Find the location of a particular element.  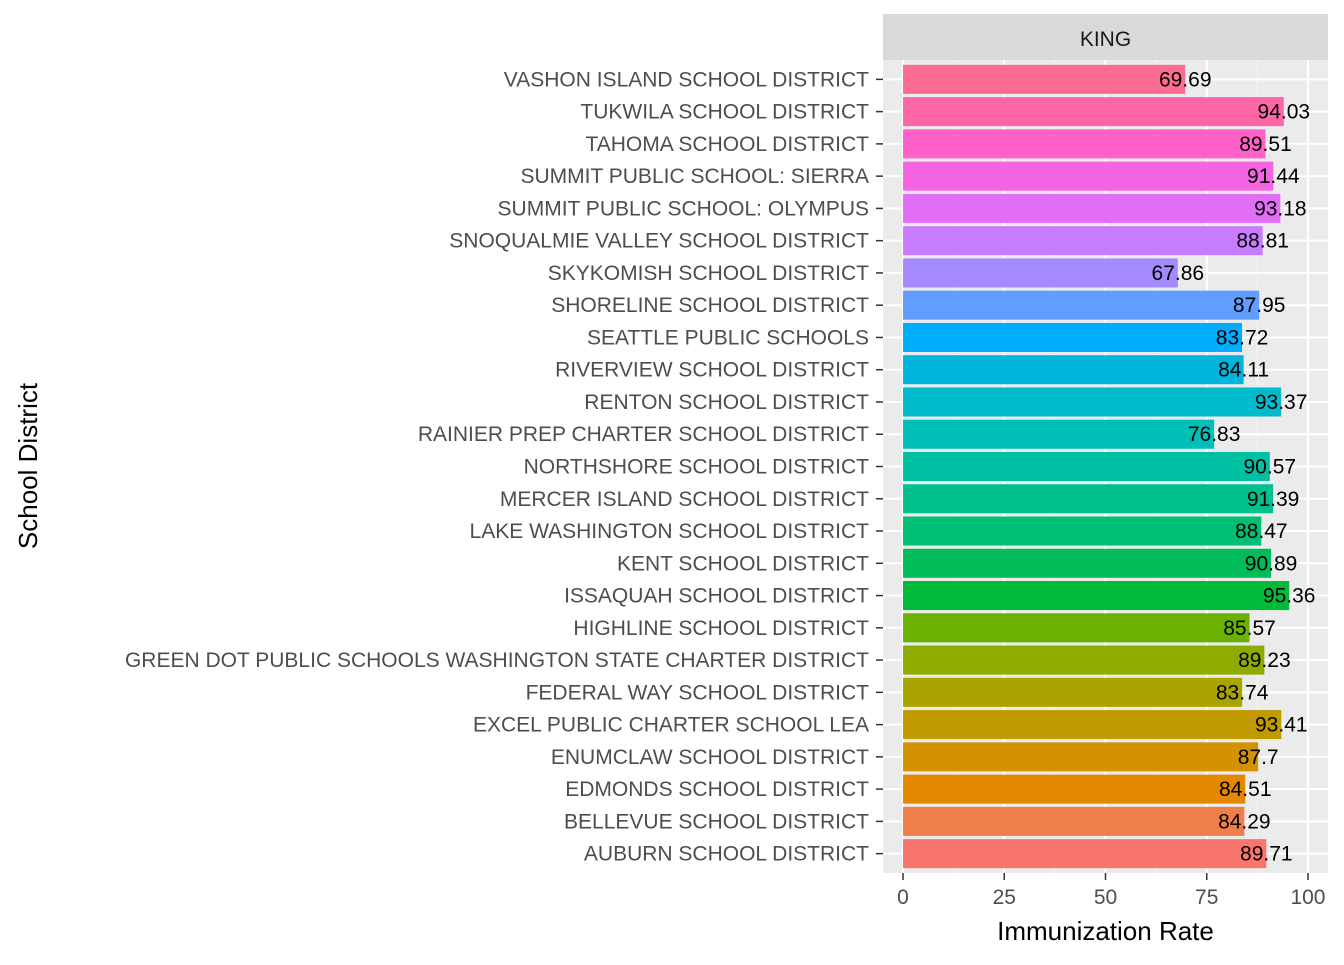

y-tick-label: KENT SCHOOL DISTRICT is located at coordinates (743, 563).